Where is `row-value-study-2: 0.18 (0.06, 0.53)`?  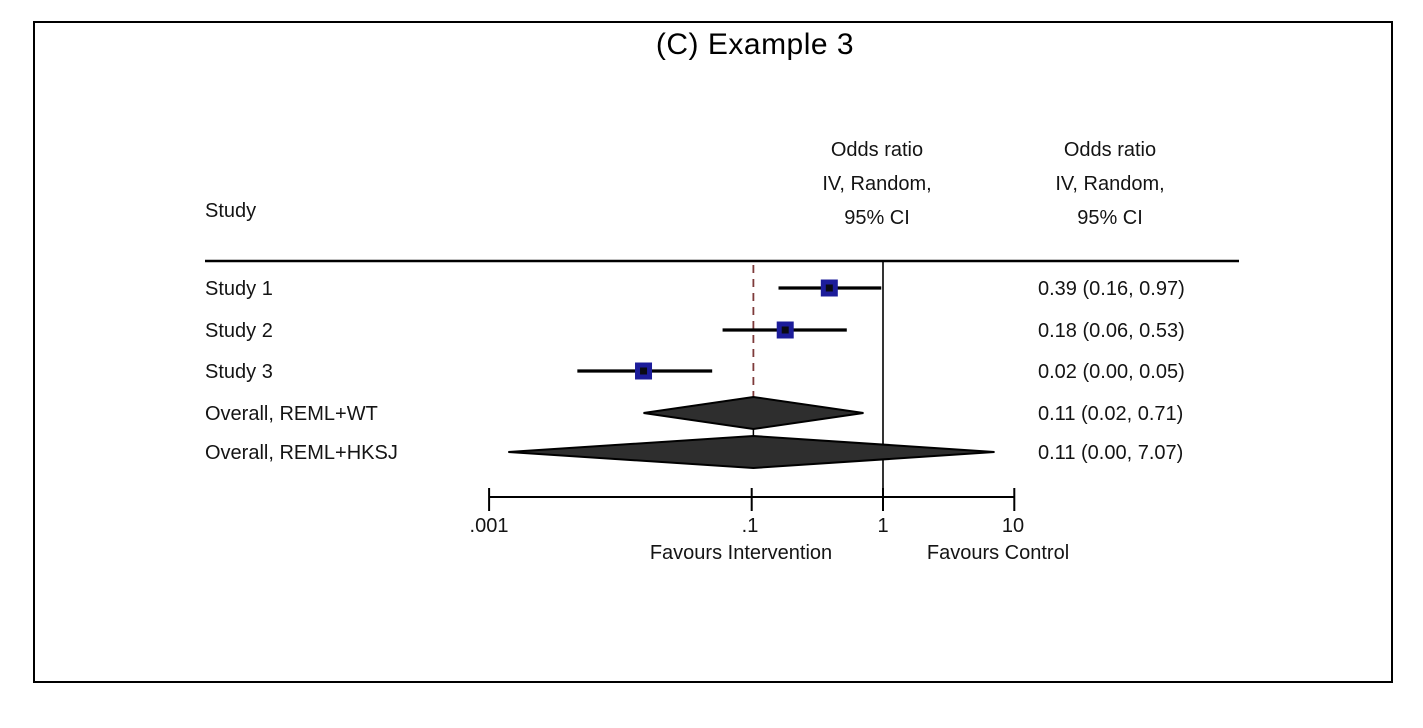
row-value-study-2: 0.18 (0.06, 0.53) is located at coordinates (1111, 331).